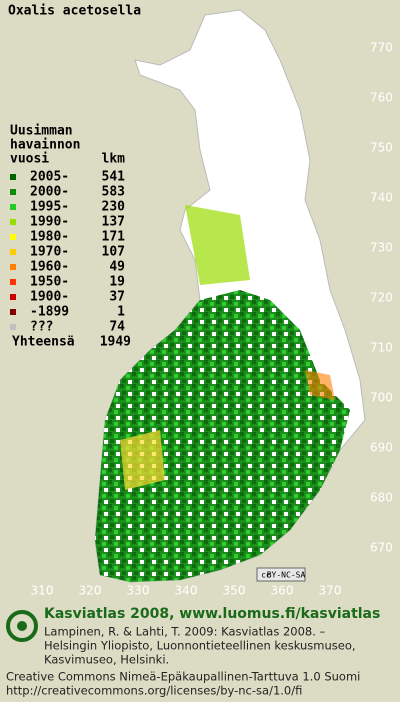 The width and height of the screenshot is (400, 702). Describe the element at coordinates (41, 131) in the screenshot. I see `legend-heading: Uusimman` at that location.